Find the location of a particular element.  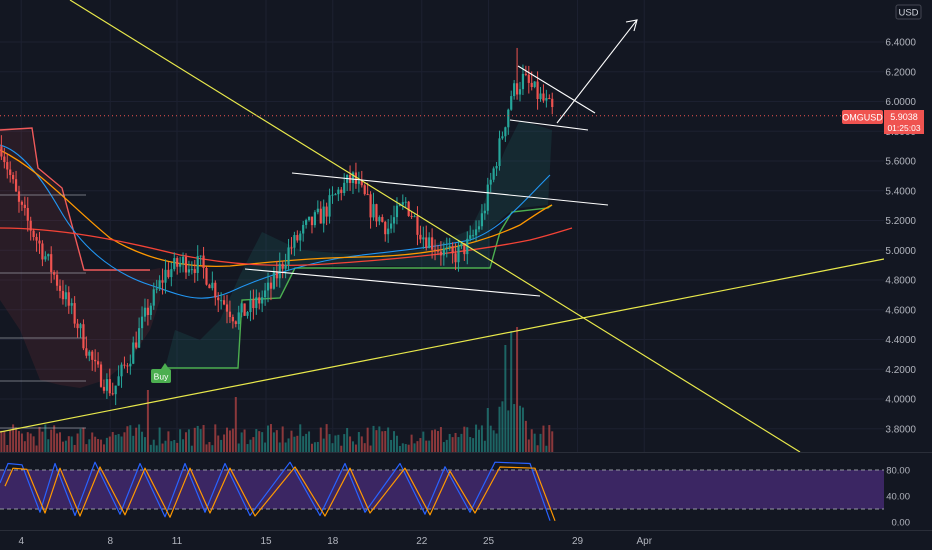

last-price: 5.9038 is located at coordinates (904, 117).